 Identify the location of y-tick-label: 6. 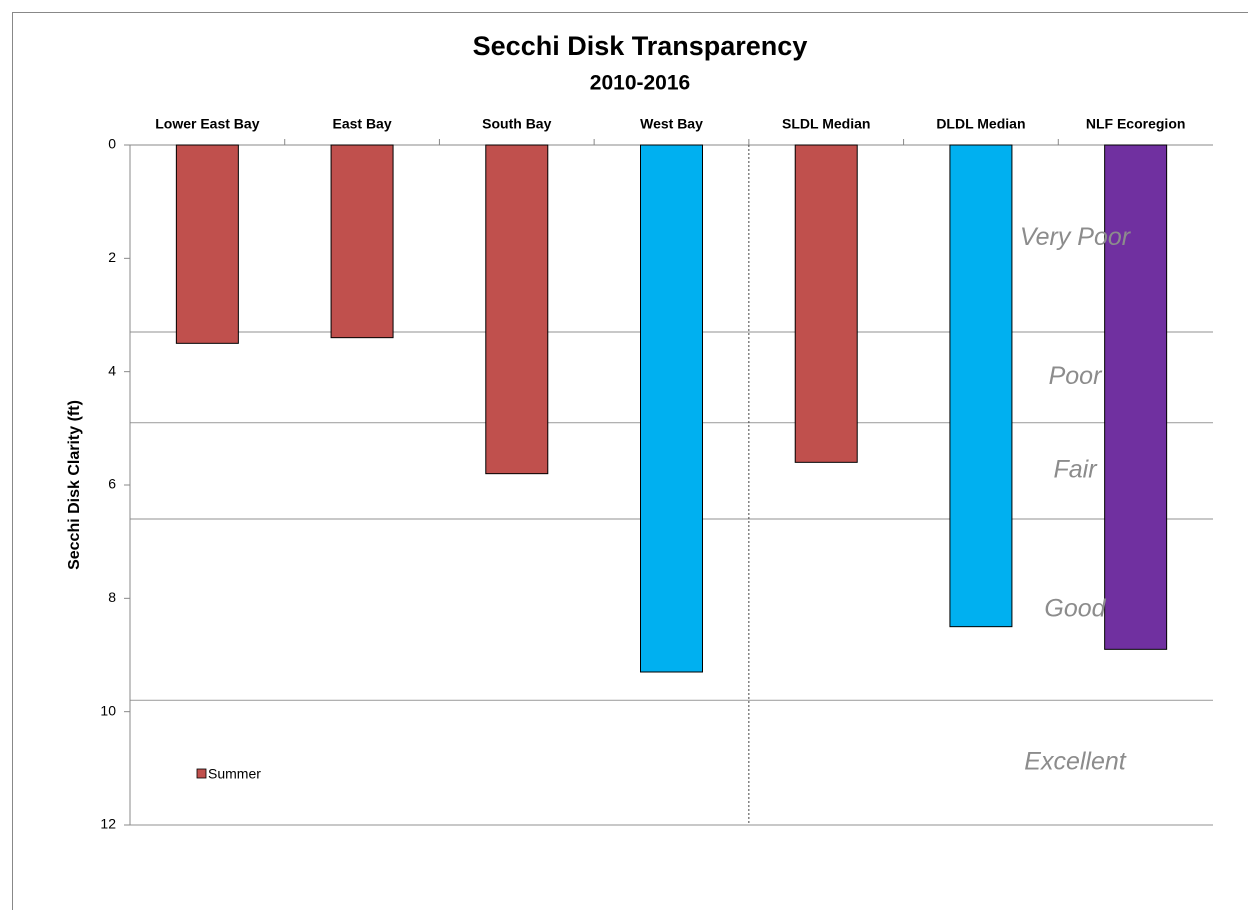
(112, 484).